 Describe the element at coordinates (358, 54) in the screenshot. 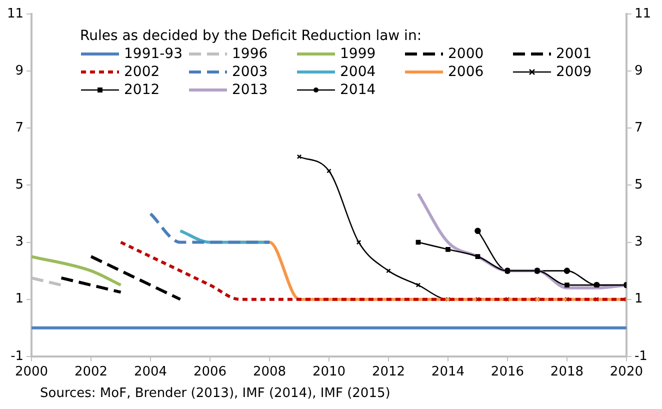

I see `legend-label: 1999` at that location.